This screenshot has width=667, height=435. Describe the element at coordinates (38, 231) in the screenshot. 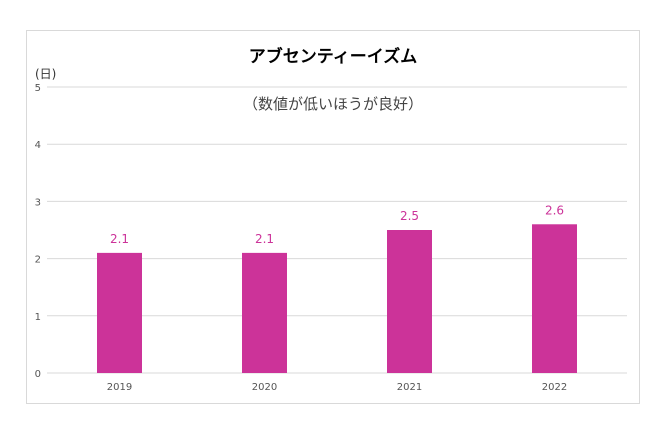

I see `y-axis-ticks: 0 1 2 3 4 5` at that location.